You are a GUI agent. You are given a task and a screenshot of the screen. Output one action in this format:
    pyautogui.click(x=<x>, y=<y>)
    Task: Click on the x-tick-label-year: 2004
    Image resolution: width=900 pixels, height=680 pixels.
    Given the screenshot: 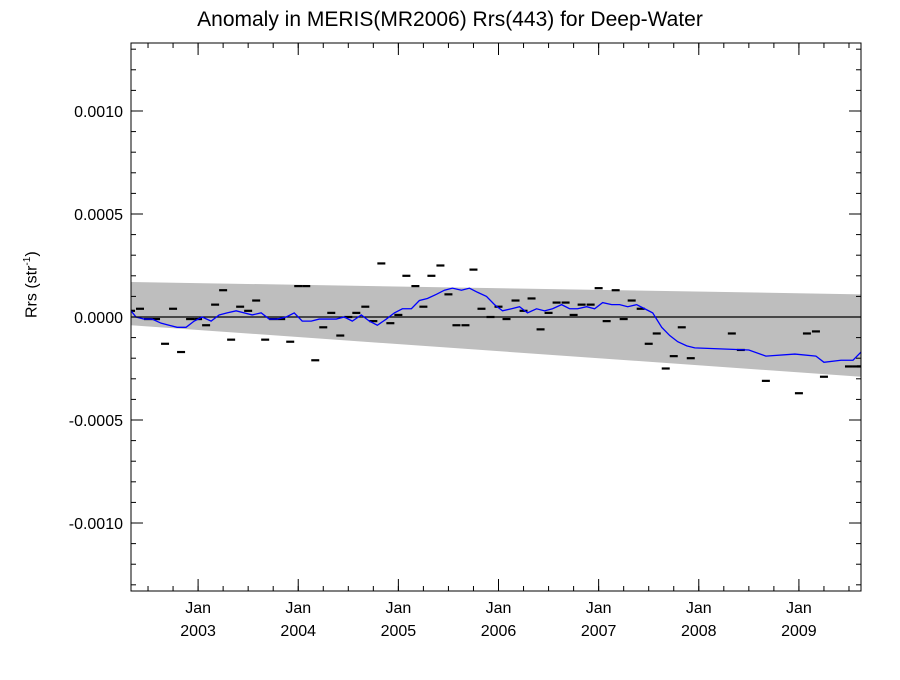 What is the action you would take?
    pyautogui.click(x=298, y=631)
    